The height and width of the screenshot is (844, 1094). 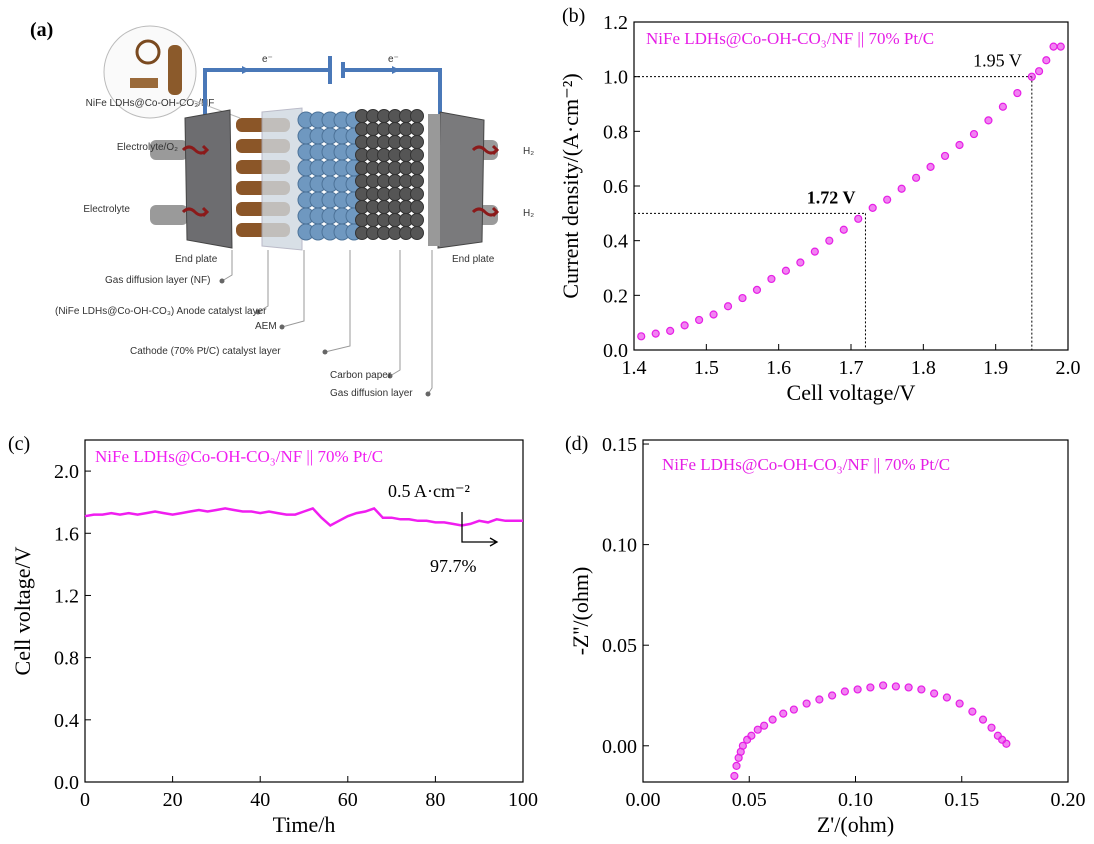 What do you see at coordinates (615, 351) in the screenshot?
I see `y-tick-label: 0.0` at bounding box center [615, 351].